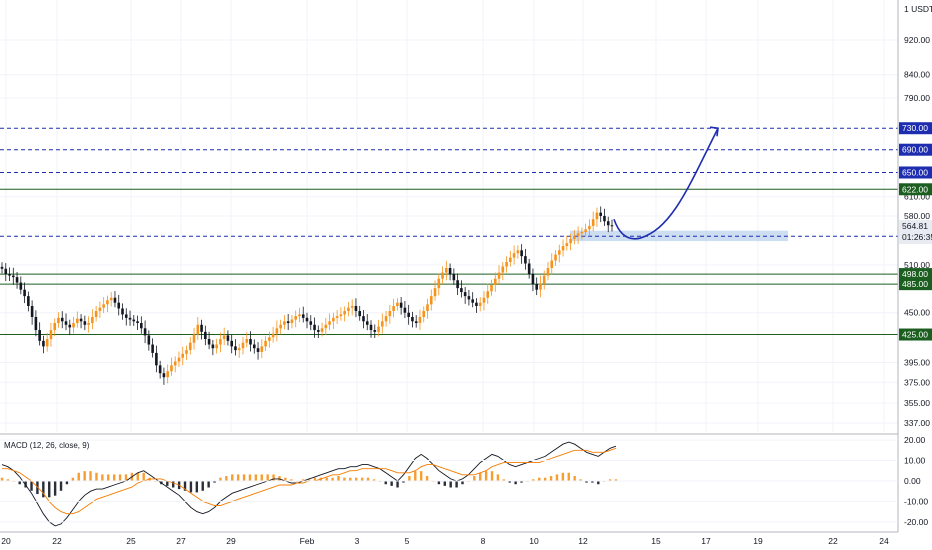  Describe the element at coordinates (917, 75) in the screenshot. I see `price-tick-label: 840.00` at that location.